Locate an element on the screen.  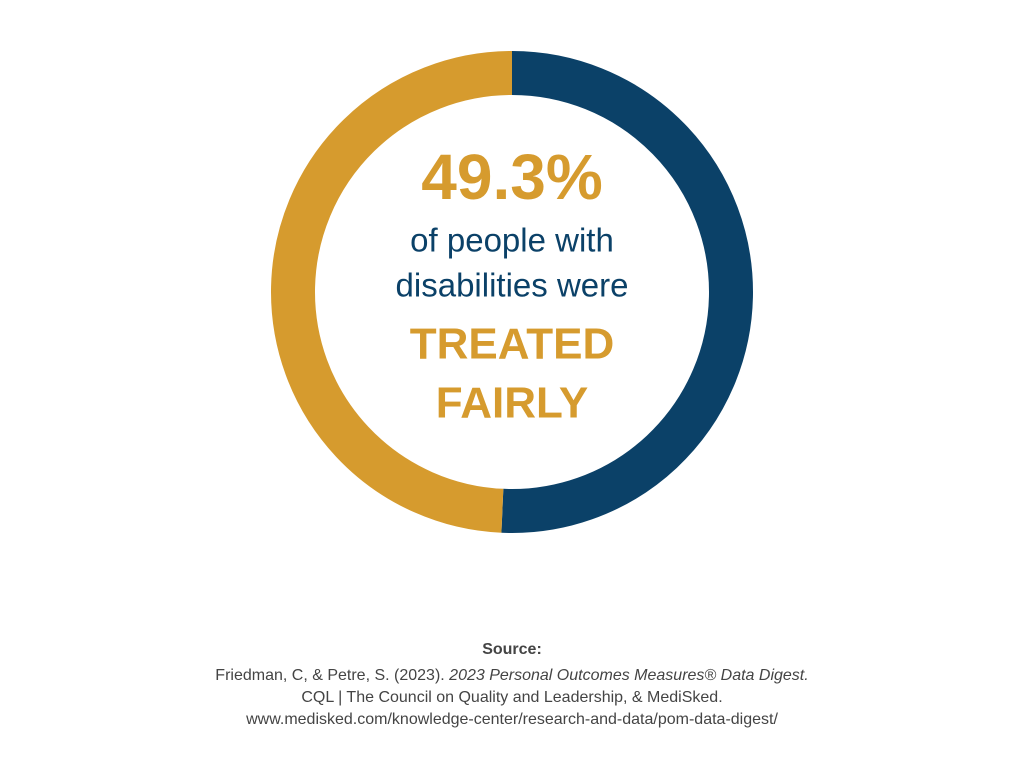
donut-segment is located at coordinates (392, 292).